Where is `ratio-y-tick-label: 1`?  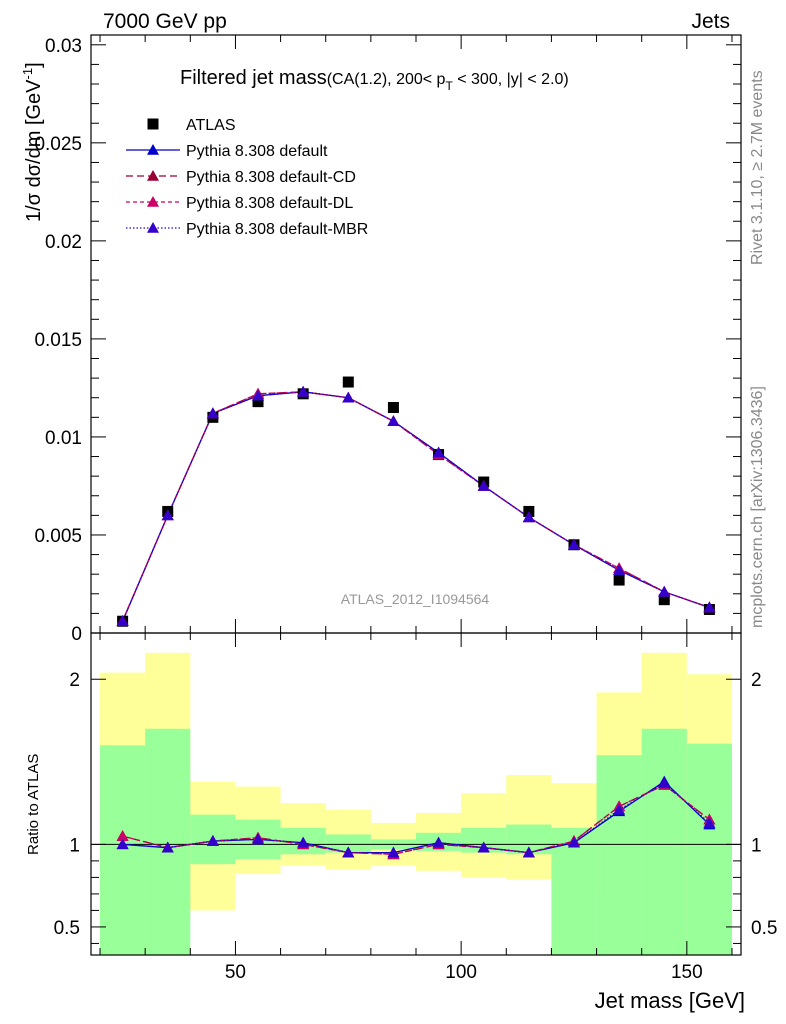 ratio-y-tick-label: 1 is located at coordinates (74, 845).